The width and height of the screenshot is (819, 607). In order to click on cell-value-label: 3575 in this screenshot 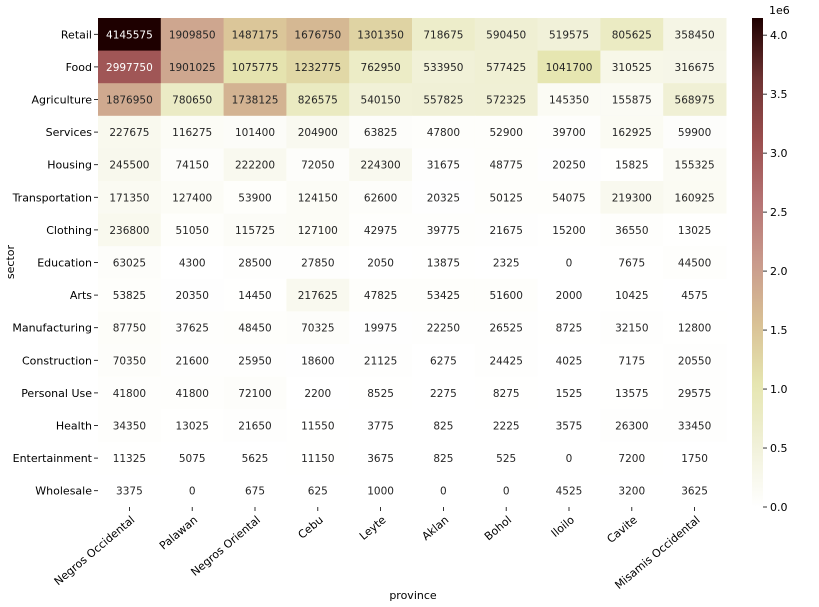, I will do `click(569, 427)`.